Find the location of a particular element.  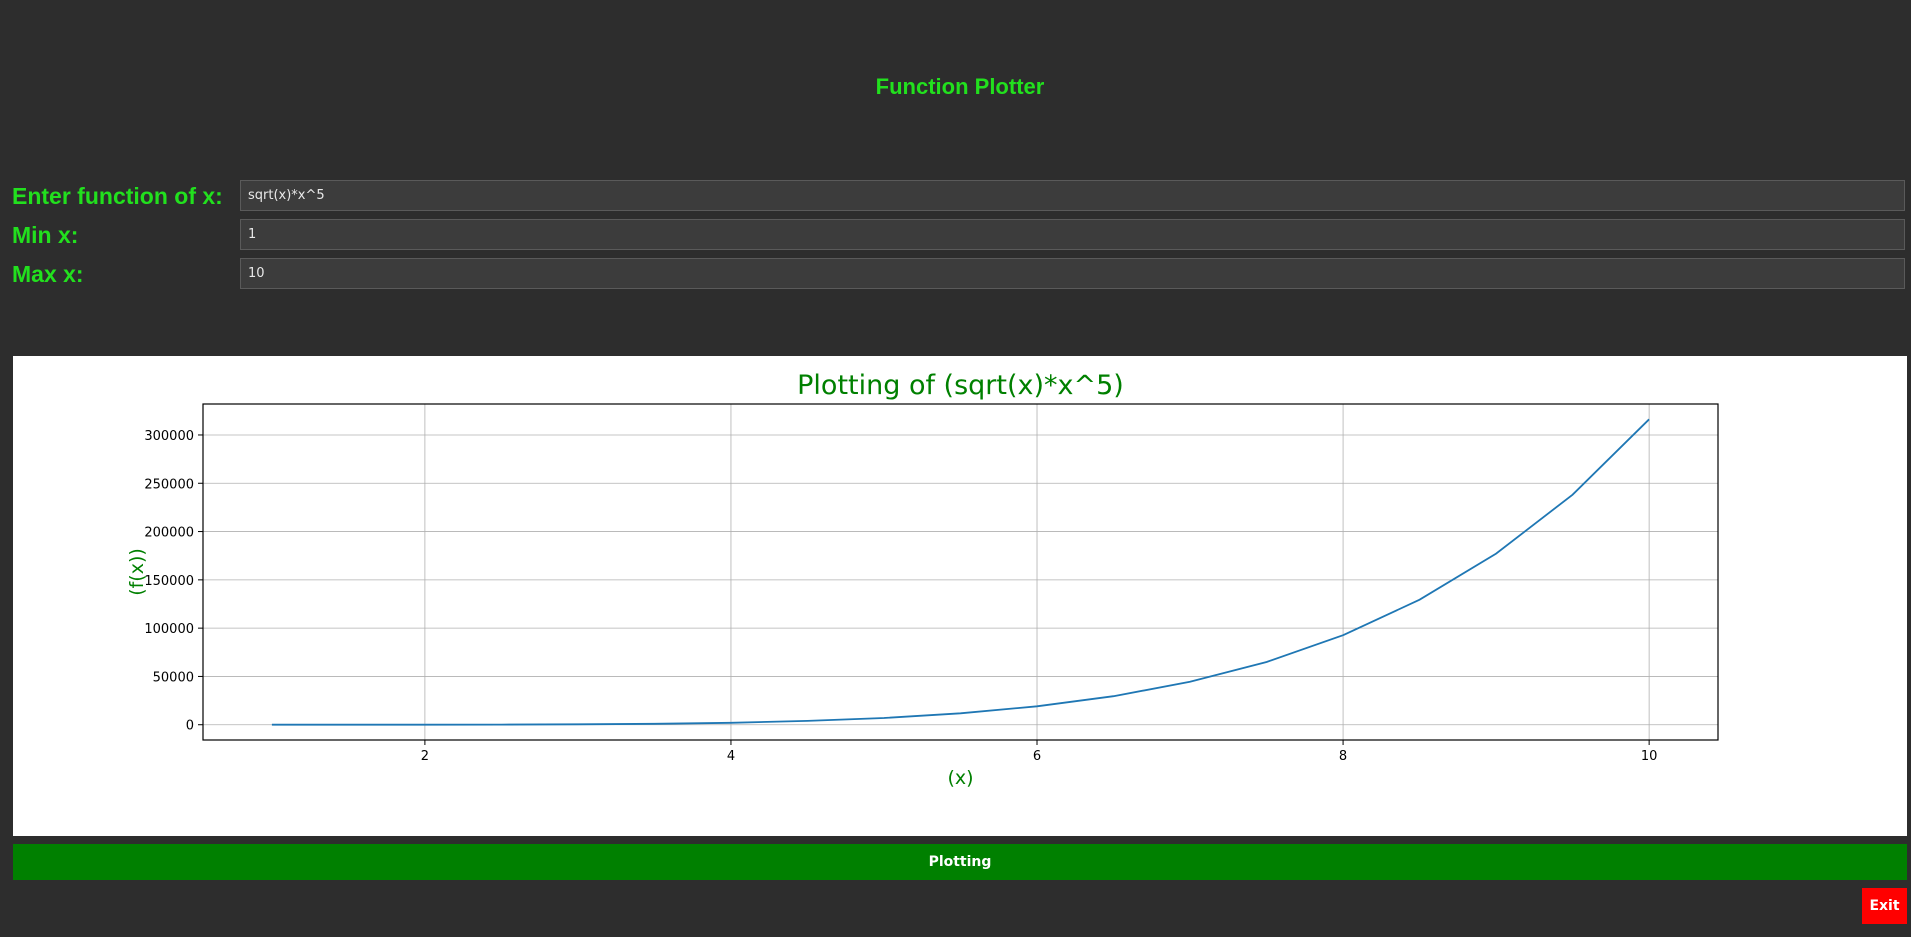

max-x-row: Max x: is located at coordinates (960, 274).